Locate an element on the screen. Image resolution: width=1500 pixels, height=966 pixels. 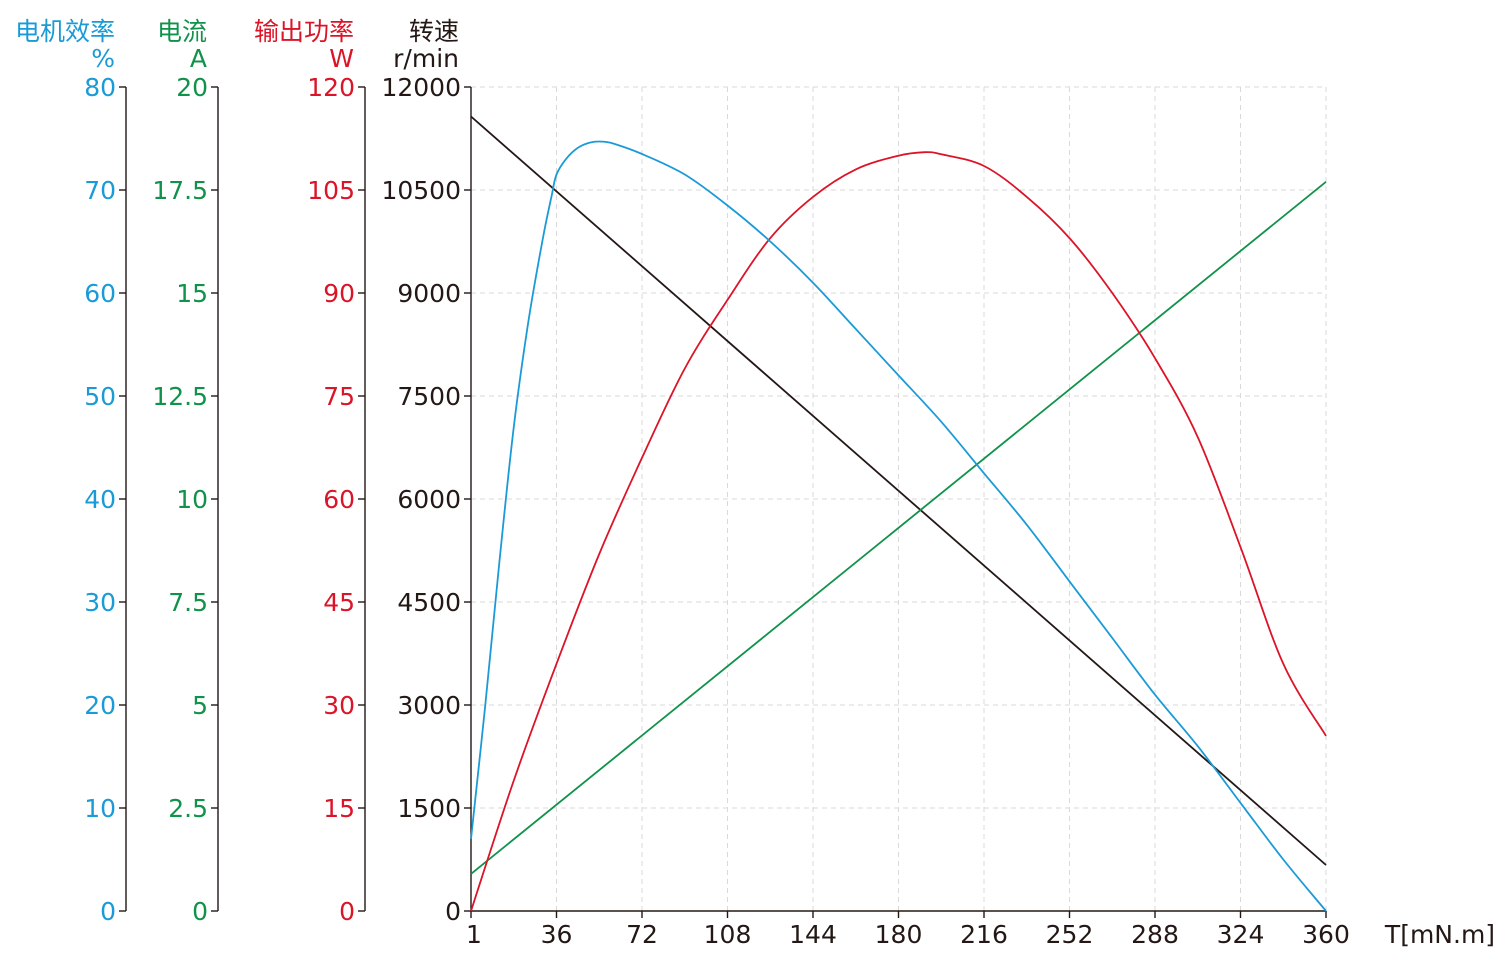
efficiency-tick-label: 60 is located at coordinates (100, 293).